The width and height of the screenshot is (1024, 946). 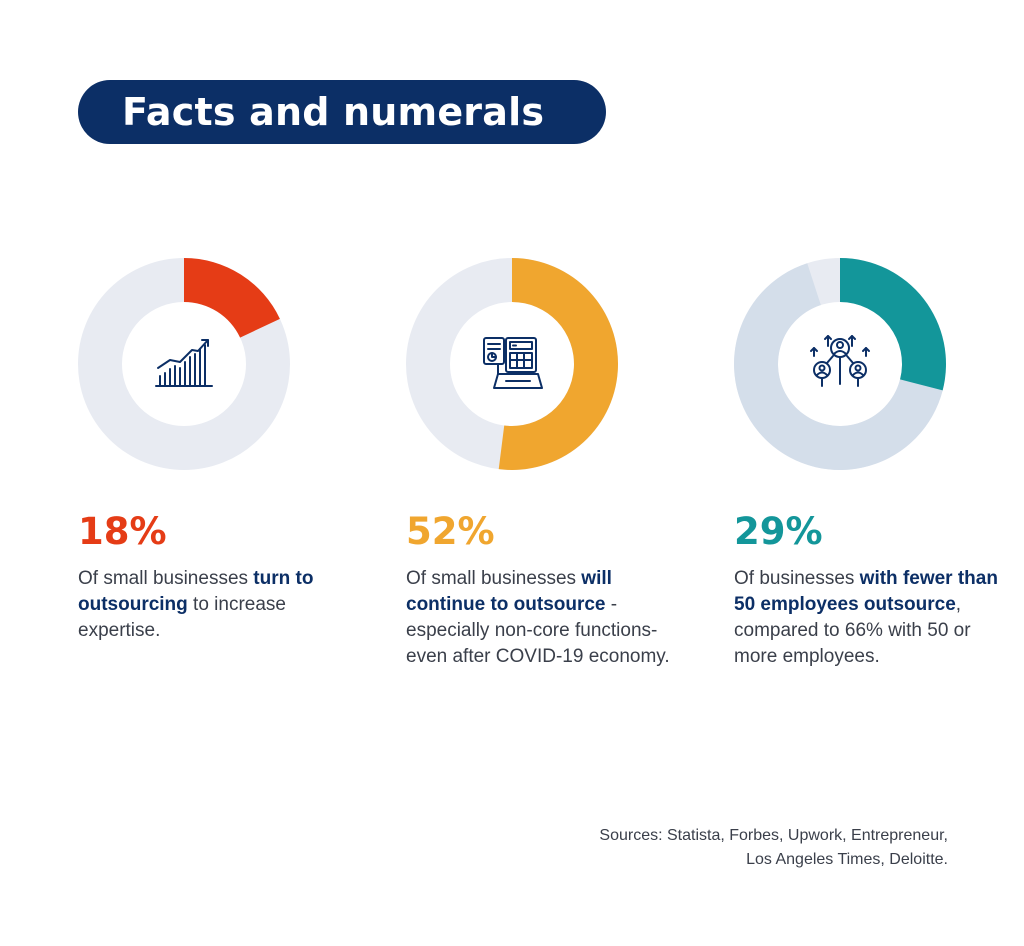 I want to click on title-banner: Facts and numerals, so click(x=342, y=112).